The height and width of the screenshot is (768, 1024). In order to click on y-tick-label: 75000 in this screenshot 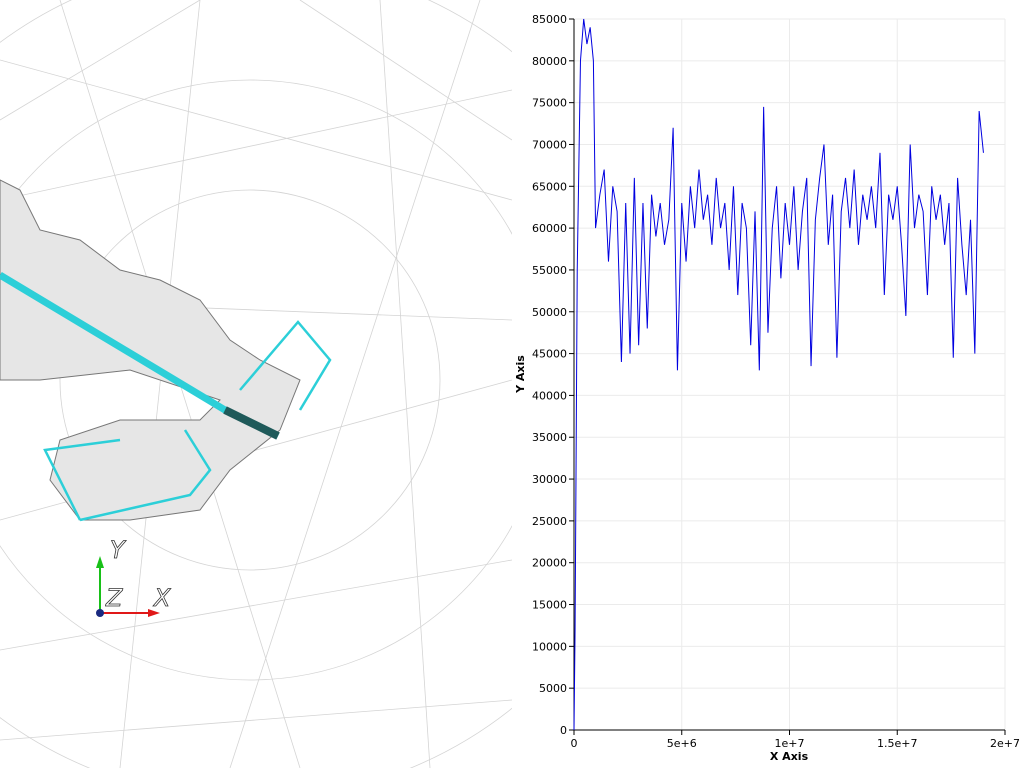, I will do `click(549, 103)`.